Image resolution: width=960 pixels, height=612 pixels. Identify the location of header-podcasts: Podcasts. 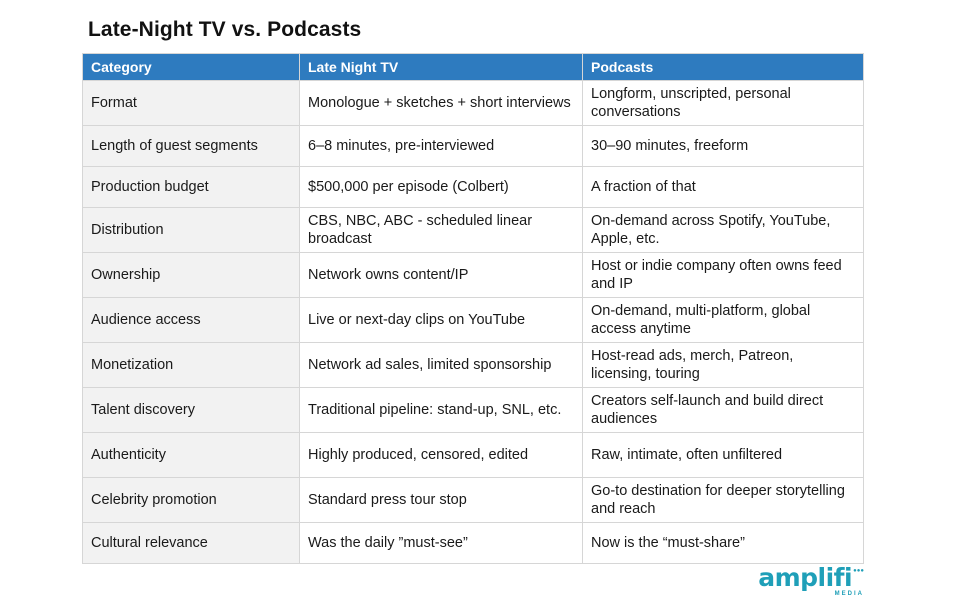
(723, 67).